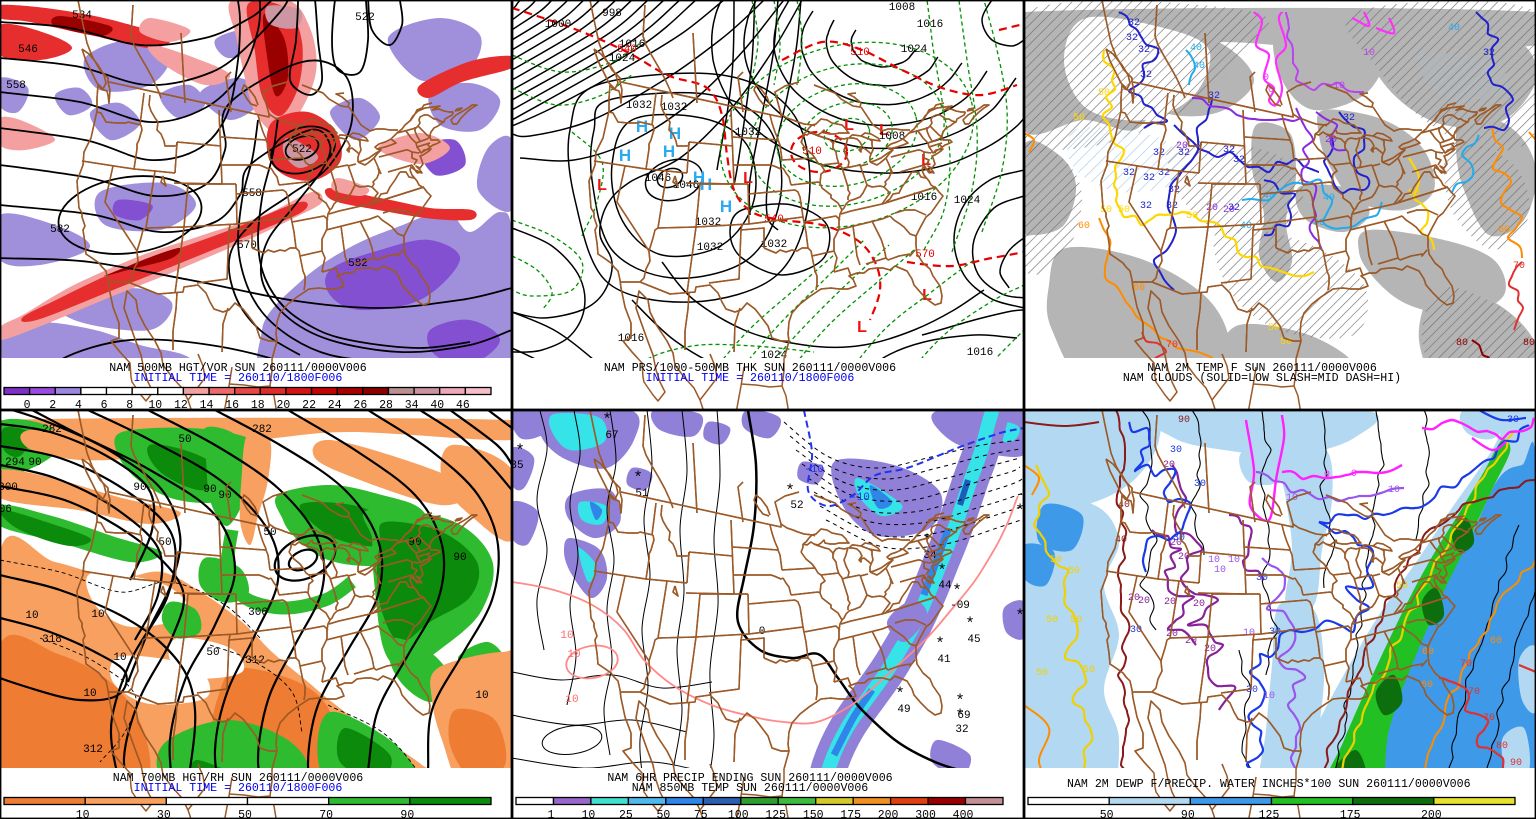  I want to click on svg-text: 318, so click(52, 640).